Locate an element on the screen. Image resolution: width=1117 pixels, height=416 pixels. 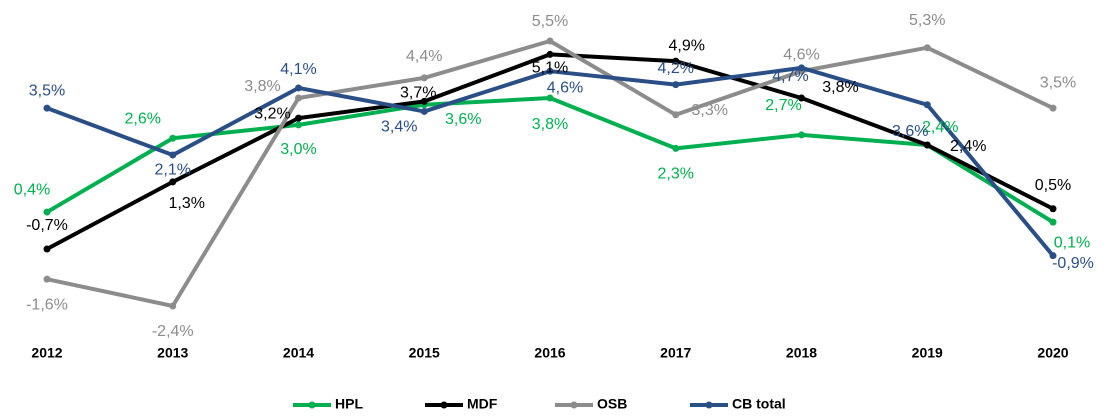
data-label: 5,5% is located at coordinates (550, 21).